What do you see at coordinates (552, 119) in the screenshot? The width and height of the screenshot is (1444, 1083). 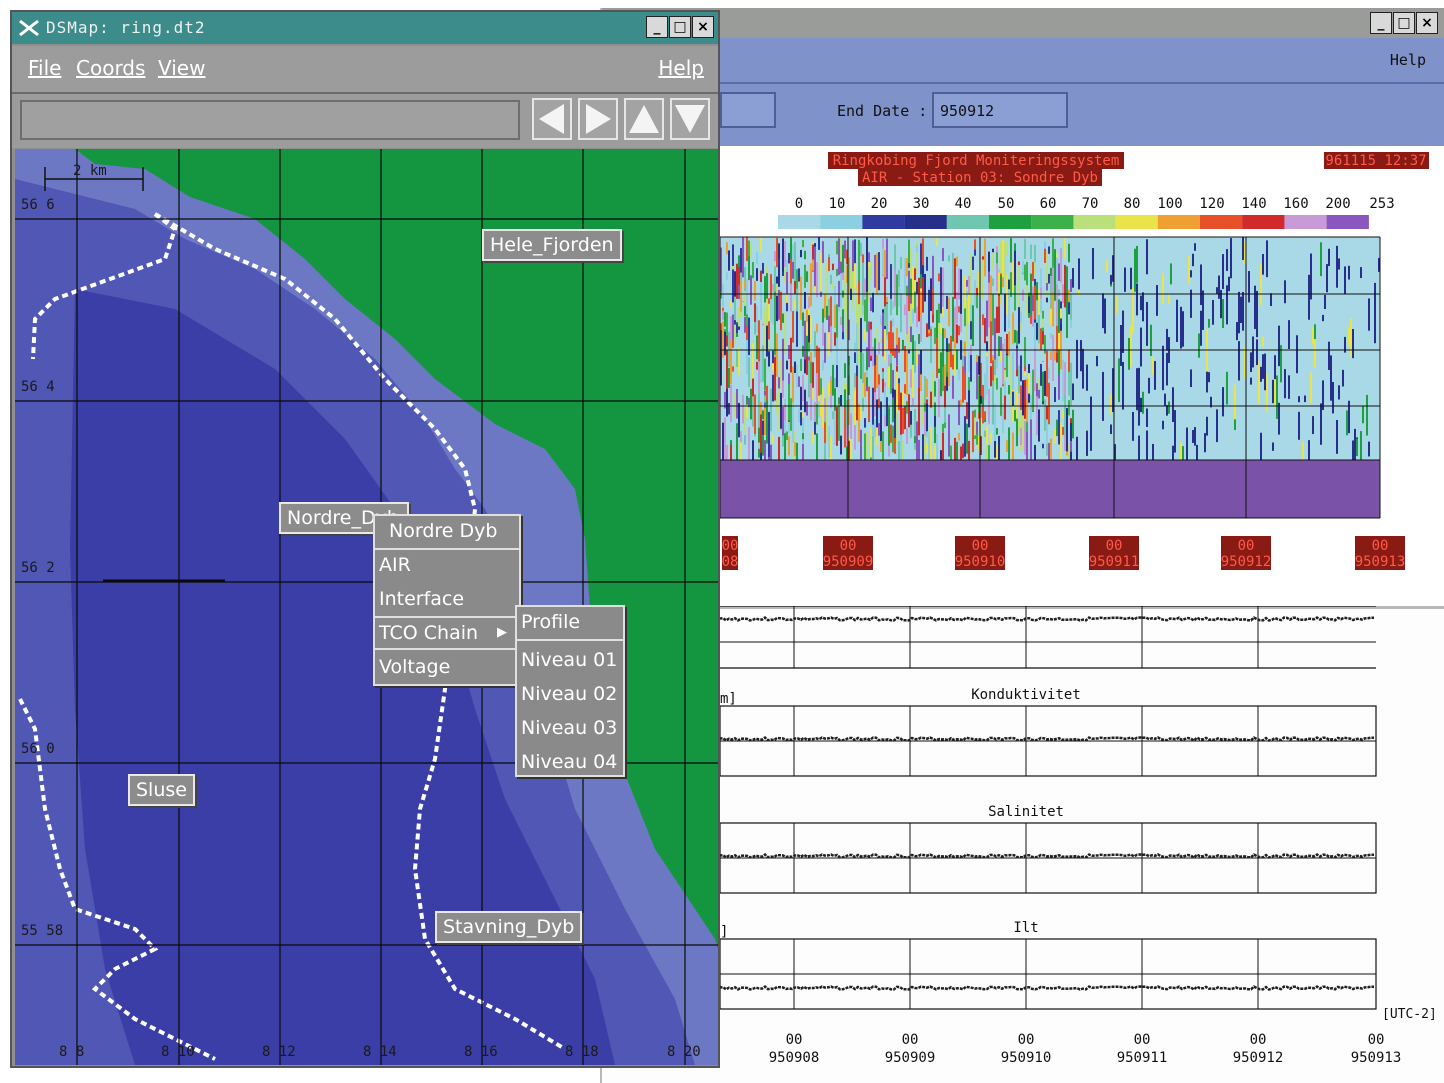 I see `pan-left-button` at bounding box center [552, 119].